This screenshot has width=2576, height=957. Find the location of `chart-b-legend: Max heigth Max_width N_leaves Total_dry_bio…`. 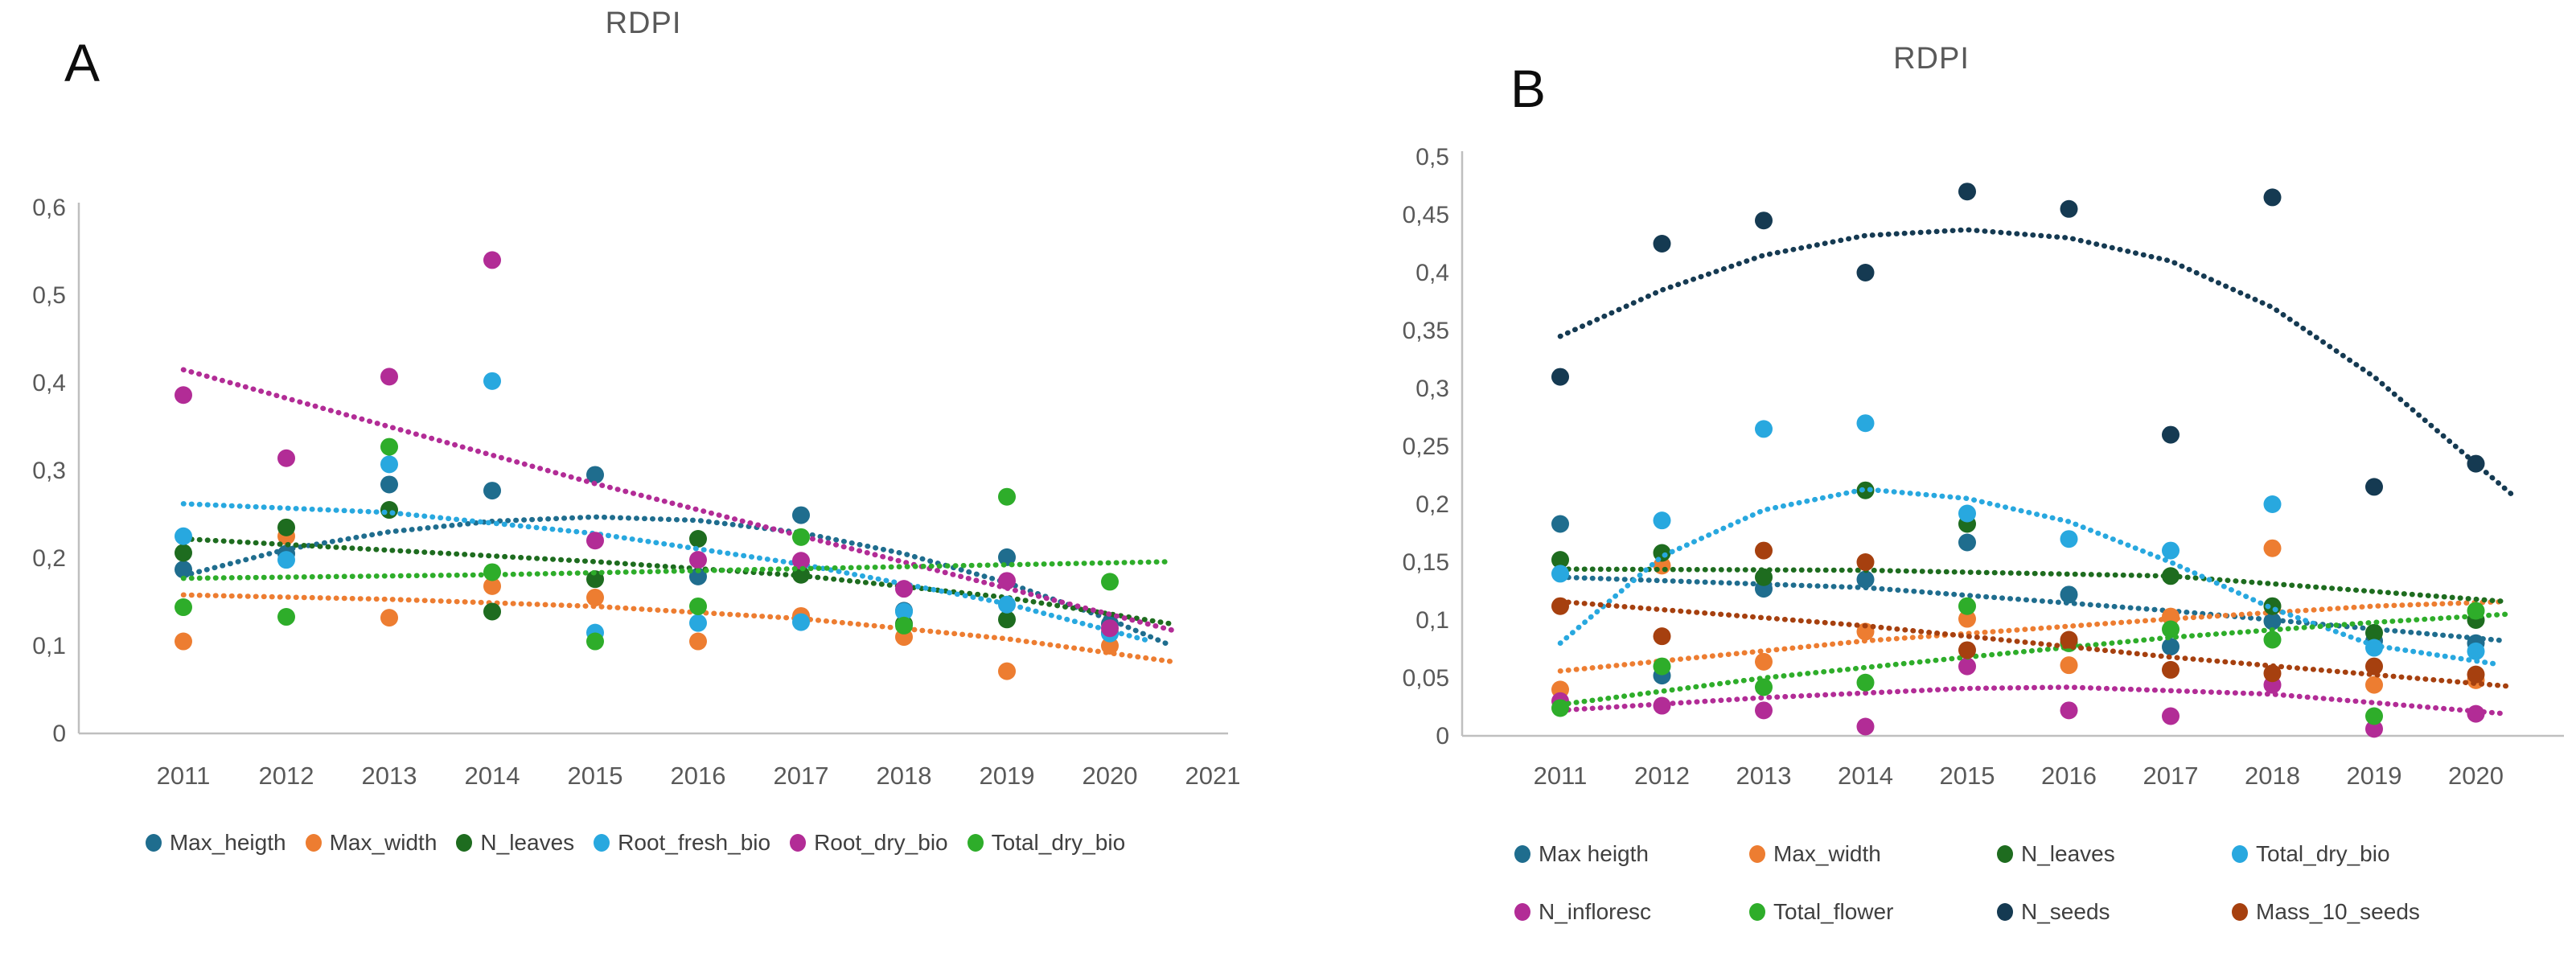

chart-b-legend: Max heigth Max_width N_leaves Total_dry_bio… is located at coordinates (2045, 899).